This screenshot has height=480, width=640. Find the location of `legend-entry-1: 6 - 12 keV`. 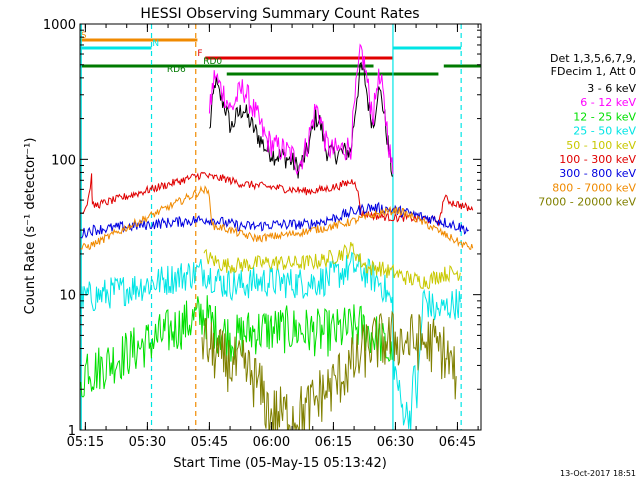

legend-entry-1: 6 - 12 keV is located at coordinates (608, 102).